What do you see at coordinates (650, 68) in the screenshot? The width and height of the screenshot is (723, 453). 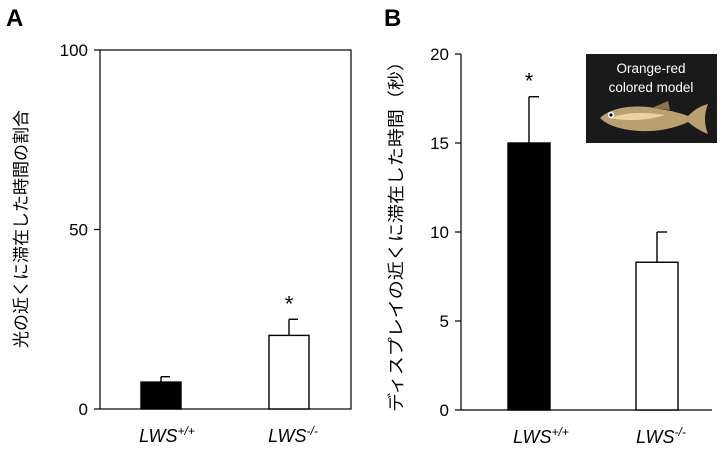 I see `inset-caption-line1: Orange-red` at bounding box center [650, 68].